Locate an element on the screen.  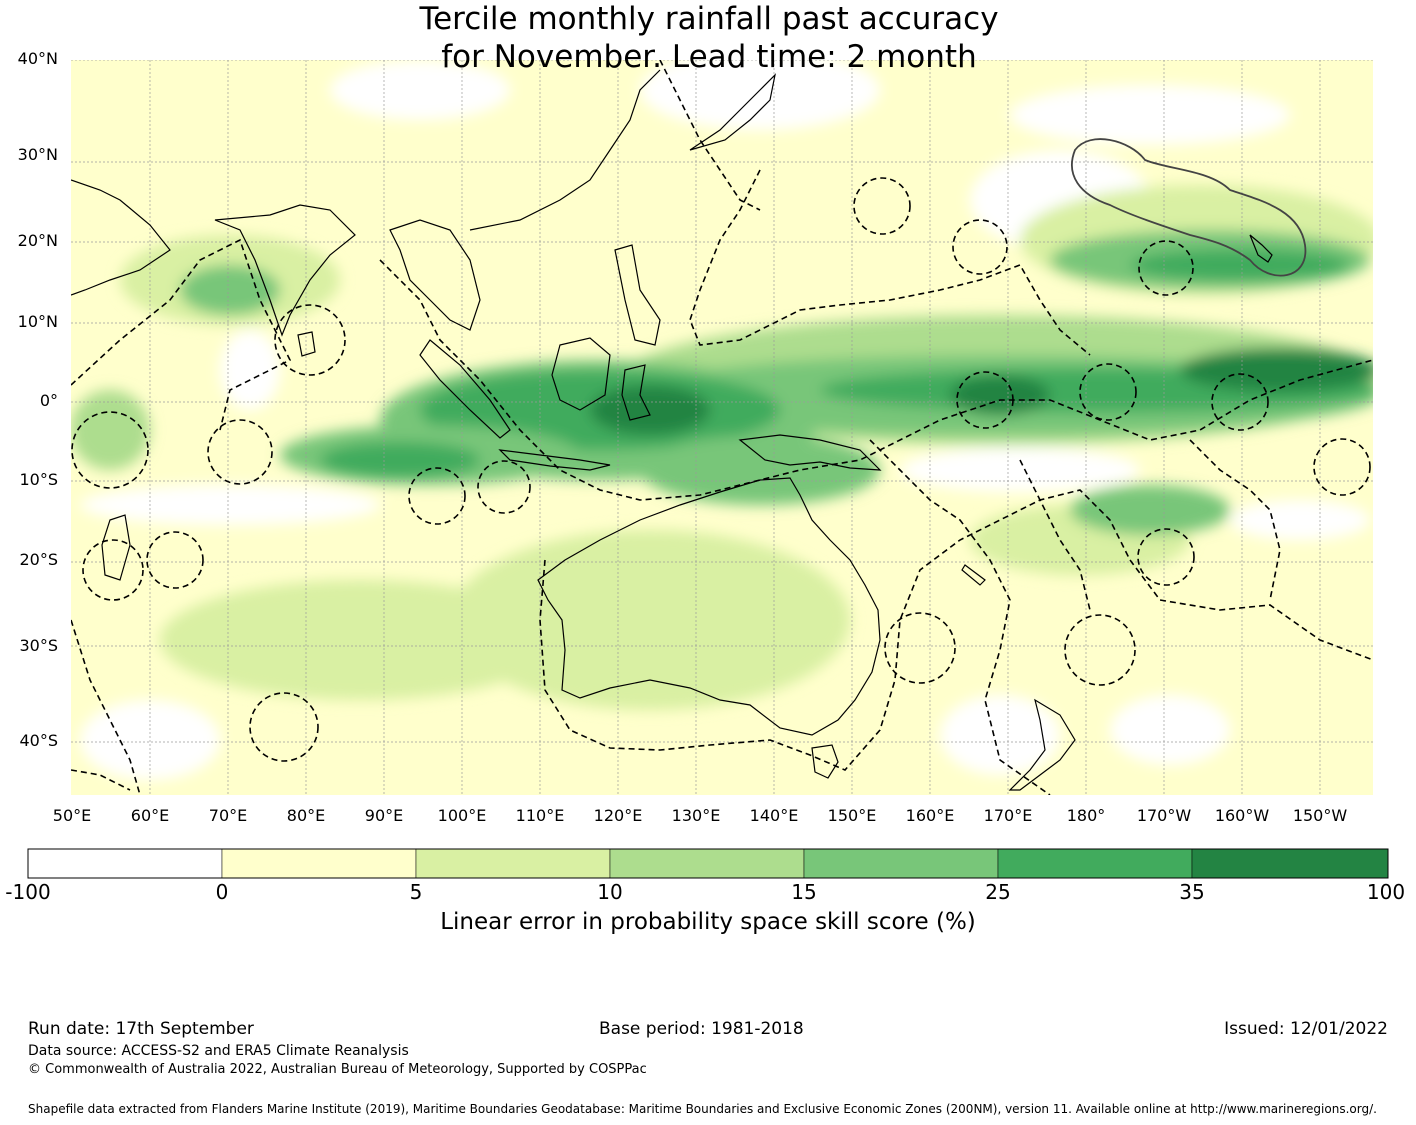
lon-label: 170°W is located at coordinates (1164, 815).